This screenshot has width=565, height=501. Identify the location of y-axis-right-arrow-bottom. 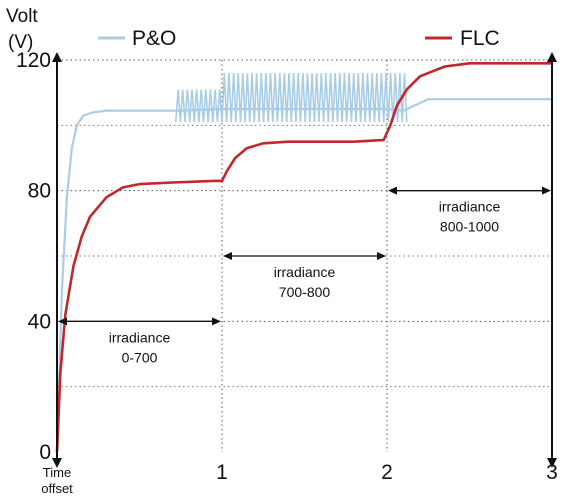
(552, 463).